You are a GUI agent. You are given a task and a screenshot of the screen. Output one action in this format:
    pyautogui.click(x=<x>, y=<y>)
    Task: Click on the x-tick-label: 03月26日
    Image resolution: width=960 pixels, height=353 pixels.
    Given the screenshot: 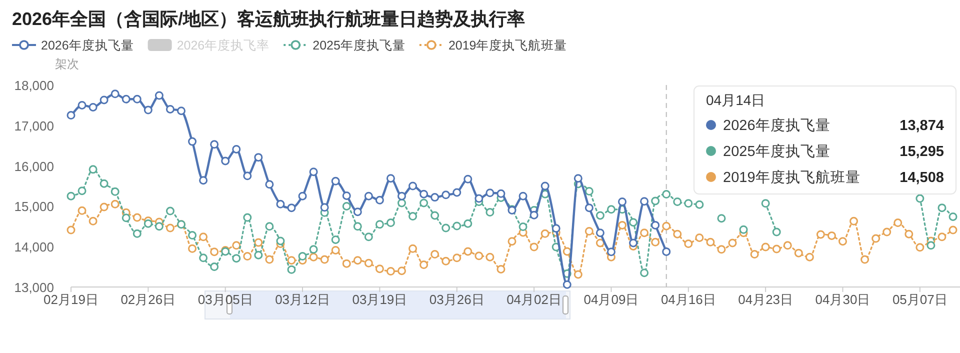 What is the action you would take?
    pyautogui.click(x=456, y=299)
    